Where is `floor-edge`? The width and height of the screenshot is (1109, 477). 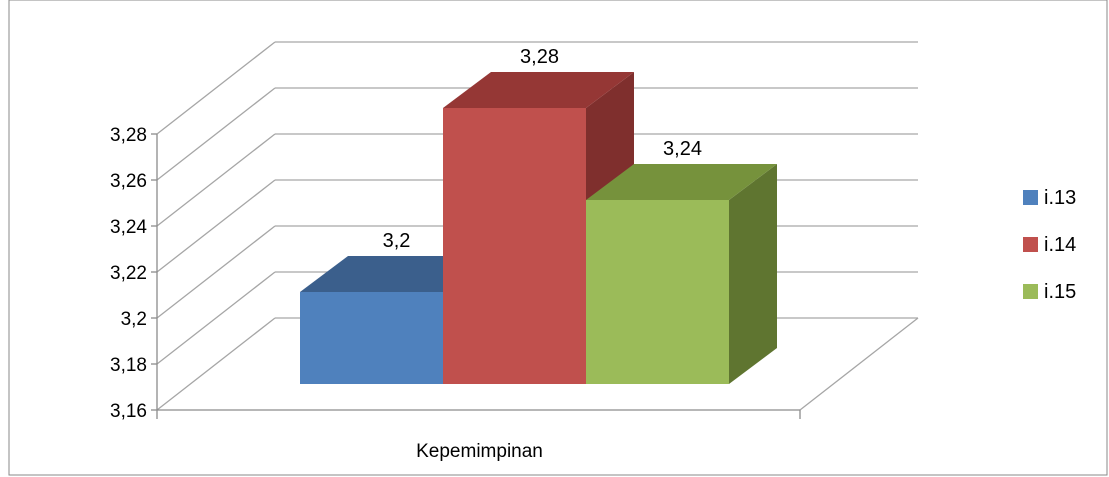 floor-edge is located at coordinates (859, 364).